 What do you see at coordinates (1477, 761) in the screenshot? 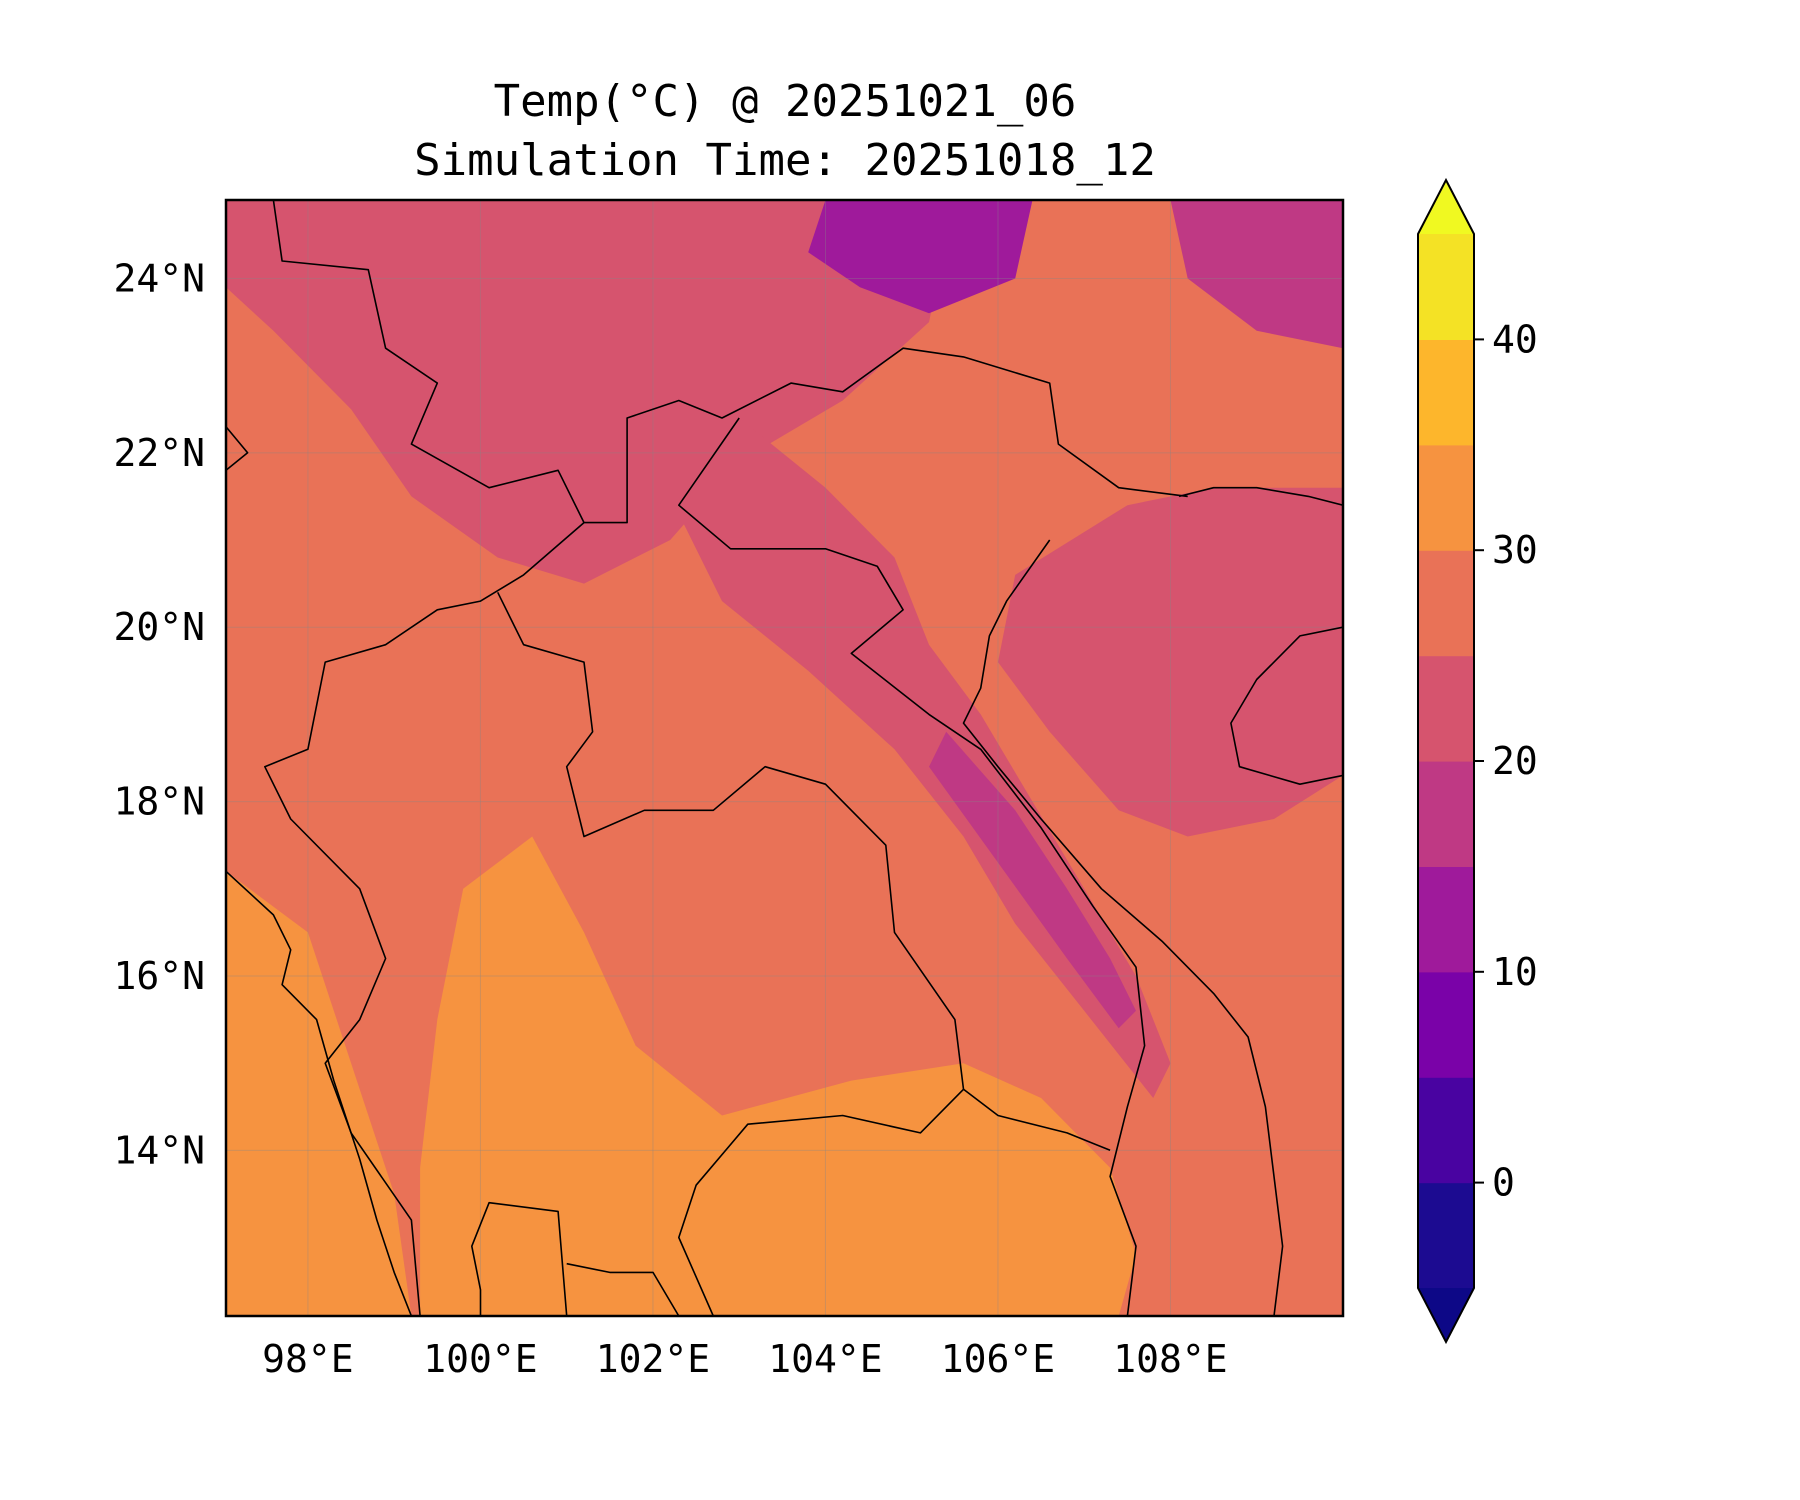
I see `colorbar: 0 10 20 30 40` at bounding box center [1477, 761].